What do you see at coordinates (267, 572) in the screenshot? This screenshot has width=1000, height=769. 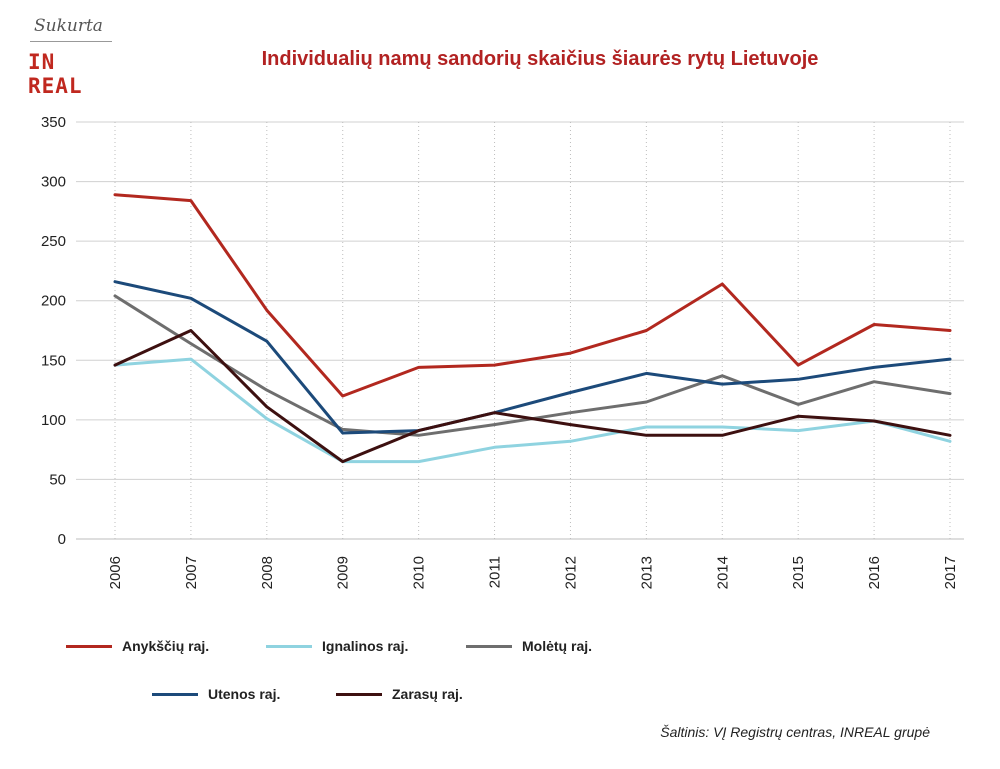 I see `x-tick-label: 2008` at bounding box center [267, 572].